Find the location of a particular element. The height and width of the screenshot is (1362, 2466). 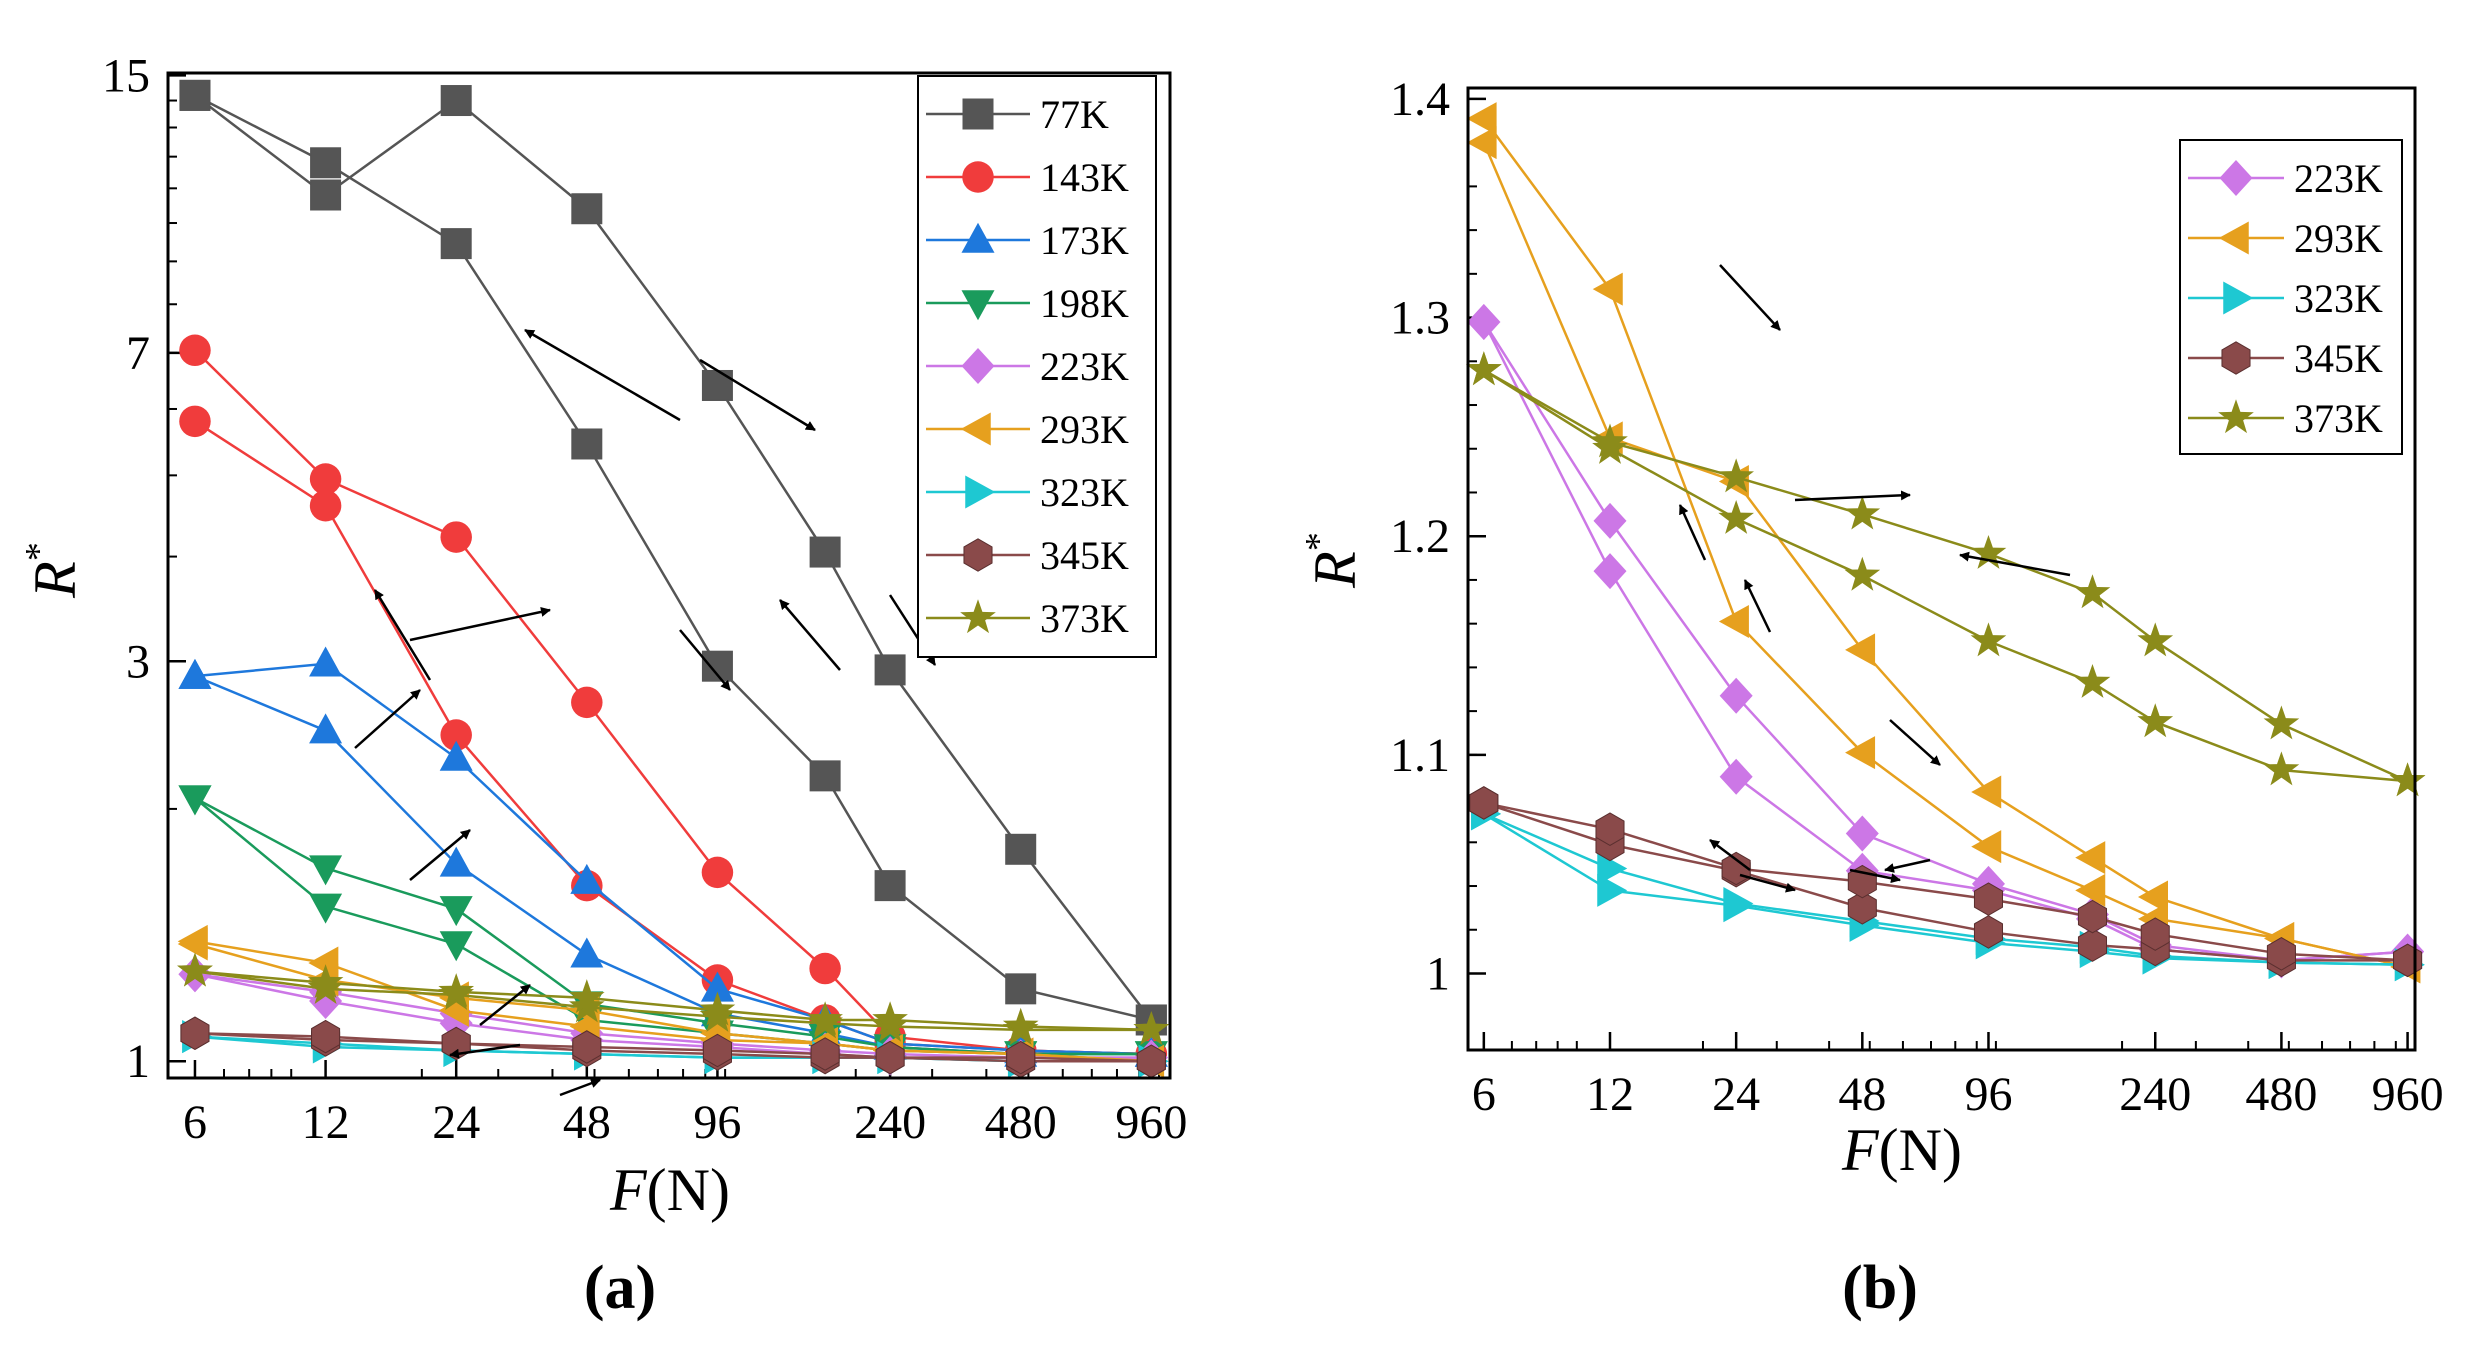

panel-a-x-tick-label: 12 is located at coordinates (326, 1122).